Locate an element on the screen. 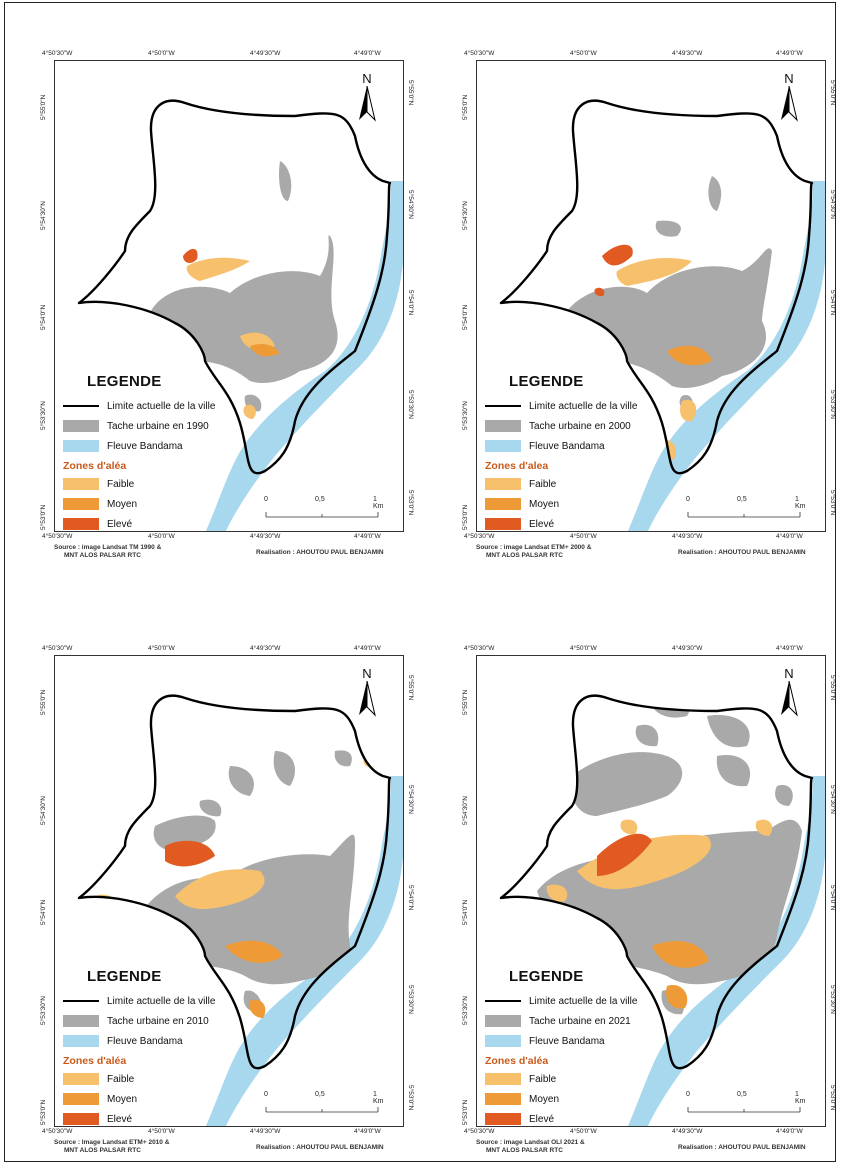 This screenshot has height=1167, width=844. legend-eleve-swatch is located at coordinates (503, 524).